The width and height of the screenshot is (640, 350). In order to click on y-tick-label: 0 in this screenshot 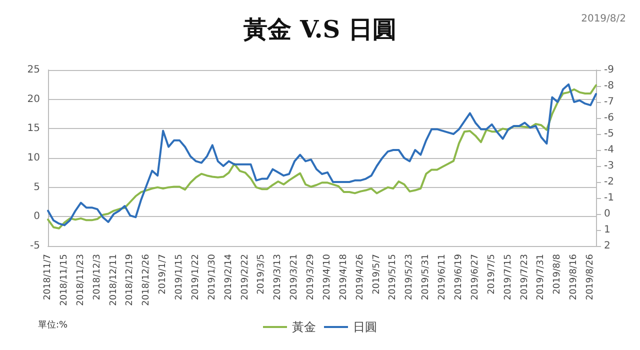, I will do `click(37, 216)`.